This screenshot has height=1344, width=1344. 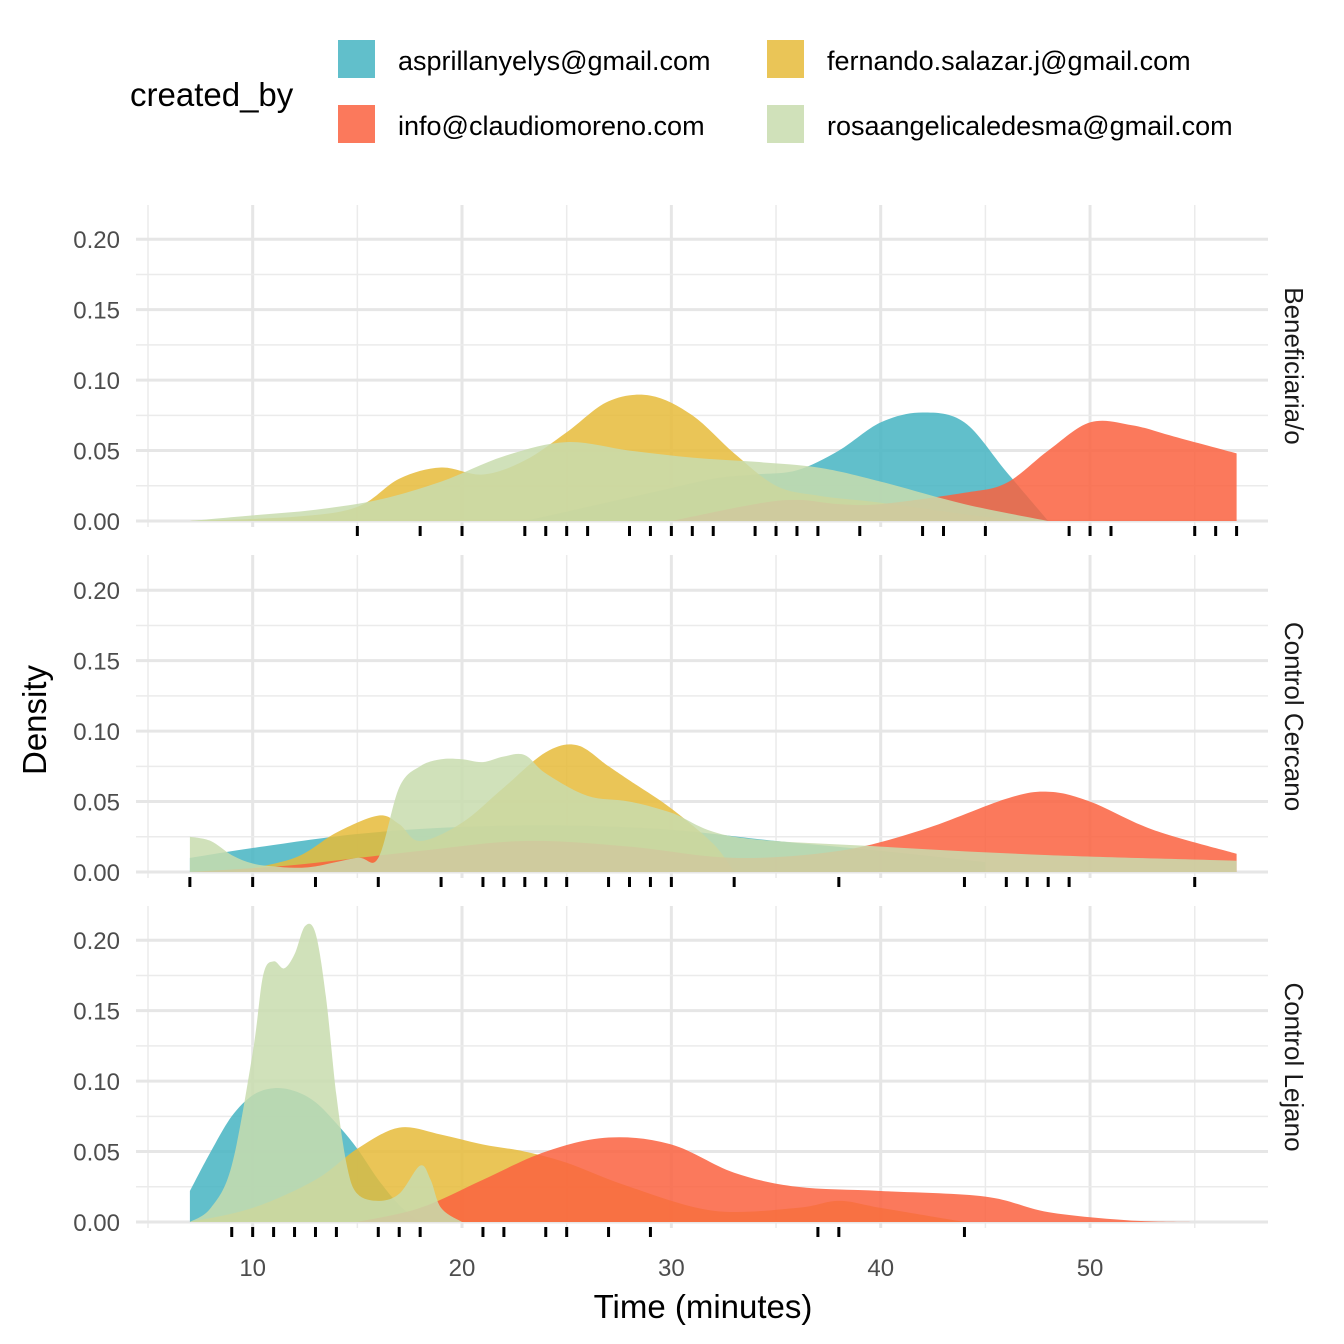 What do you see at coordinates (1030, 126) in the screenshot?
I see `legend-label: rosaangelicaledesma@gmail.com` at bounding box center [1030, 126].